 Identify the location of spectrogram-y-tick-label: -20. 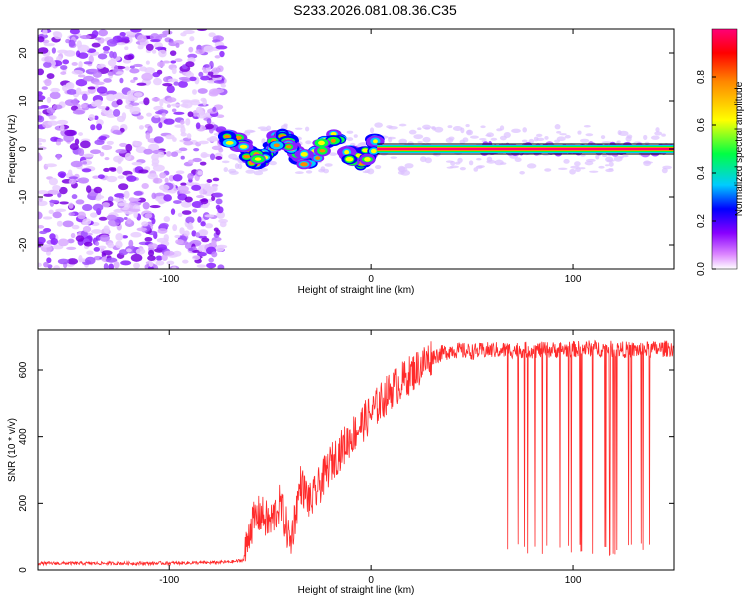
(23, 244).